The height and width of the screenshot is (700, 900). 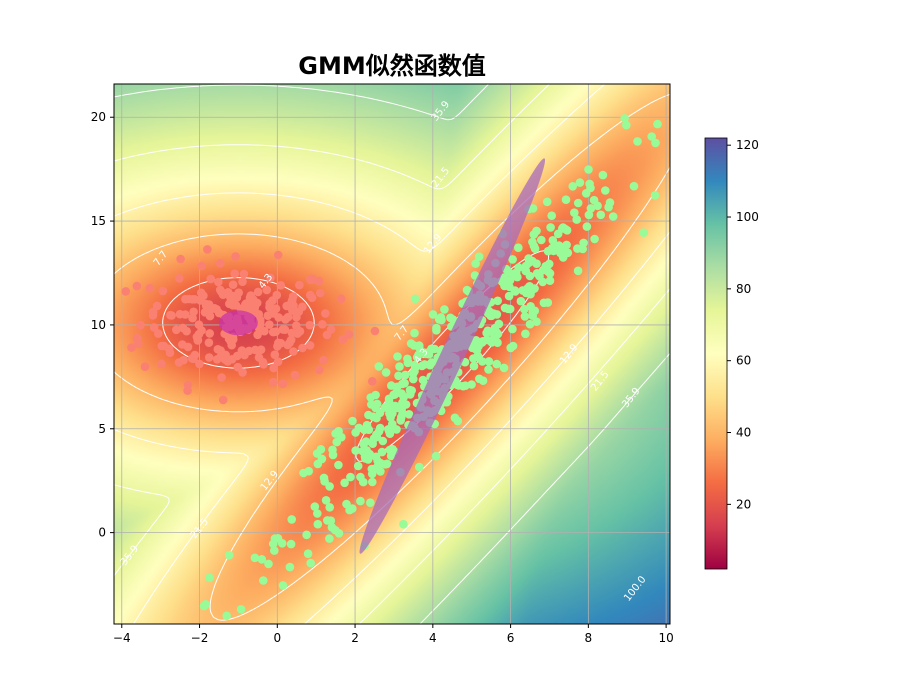 What do you see at coordinates (98, 221) in the screenshot?
I see `y-tick-label: 15` at bounding box center [98, 221].